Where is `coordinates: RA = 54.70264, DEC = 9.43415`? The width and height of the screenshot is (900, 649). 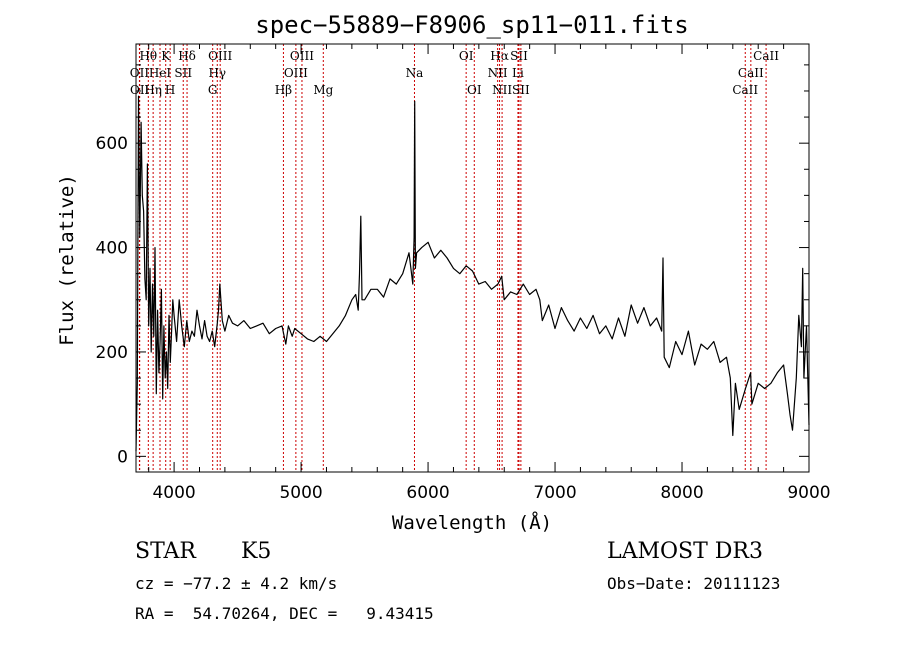
coordinates: RA = 54.70264, DEC = 9.43415 is located at coordinates (284, 613).